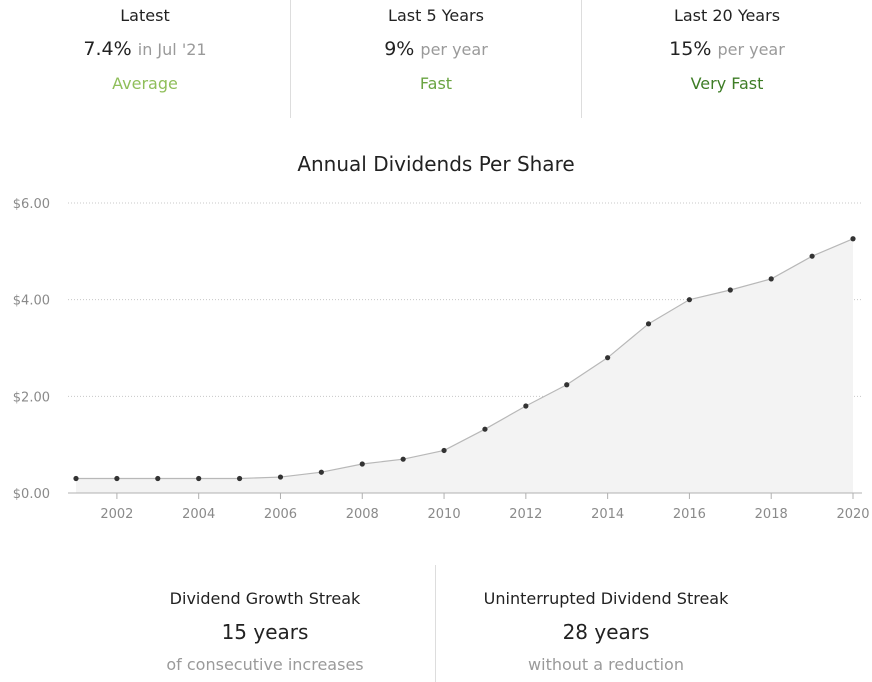 The image size is (872, 682). I want to click on stat-twenty-year-label: Last 20 Years, so click(727, 15).